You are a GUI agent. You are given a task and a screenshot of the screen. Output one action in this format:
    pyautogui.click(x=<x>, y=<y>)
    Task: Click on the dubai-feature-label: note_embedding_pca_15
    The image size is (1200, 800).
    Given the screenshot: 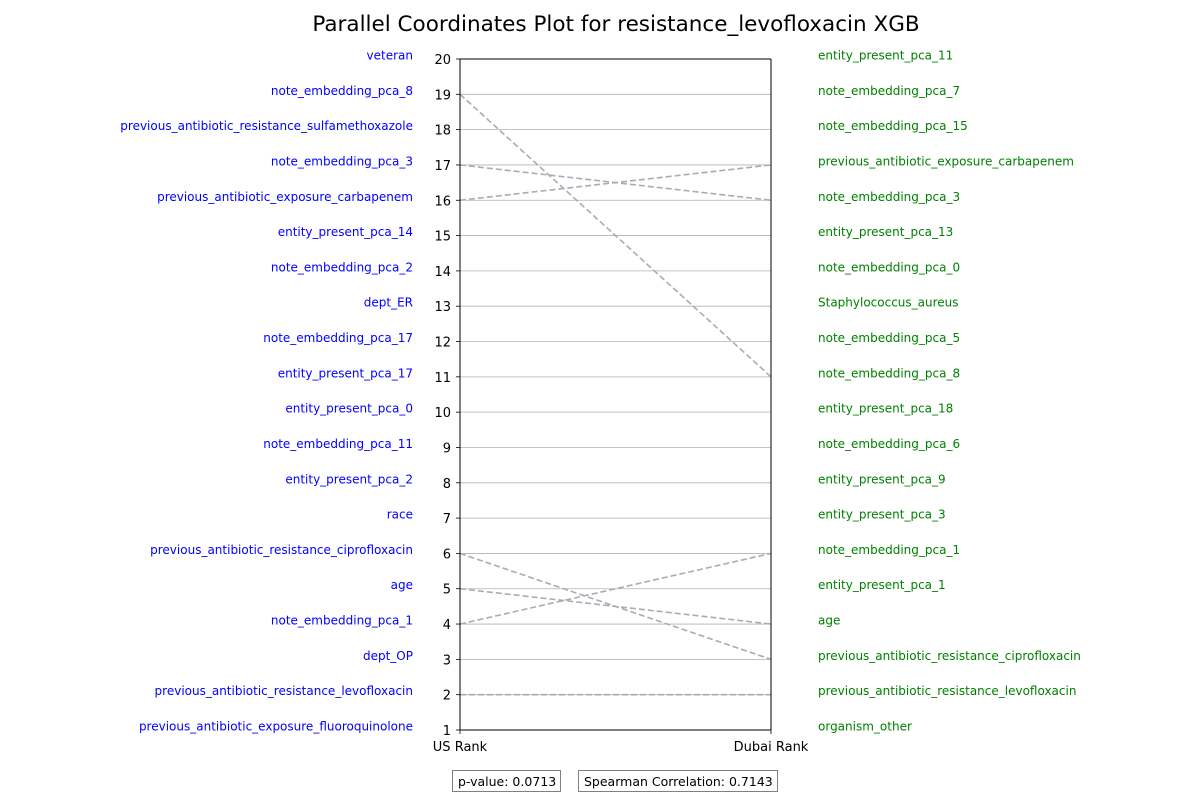 What is the action you would take?
    pyautogui.click(x=893, y=126)
    